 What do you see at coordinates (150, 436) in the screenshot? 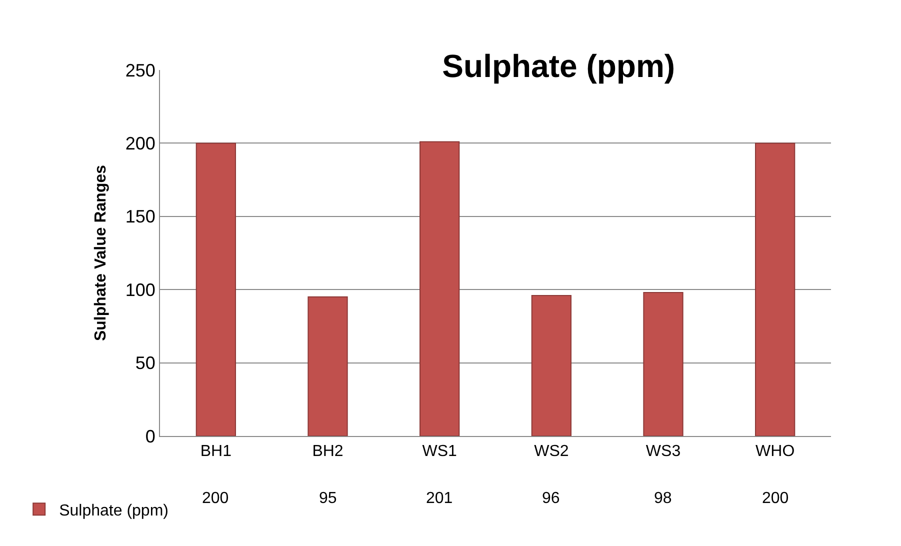
I see `y-tick-label: 0` at bounding box center [150, 436].